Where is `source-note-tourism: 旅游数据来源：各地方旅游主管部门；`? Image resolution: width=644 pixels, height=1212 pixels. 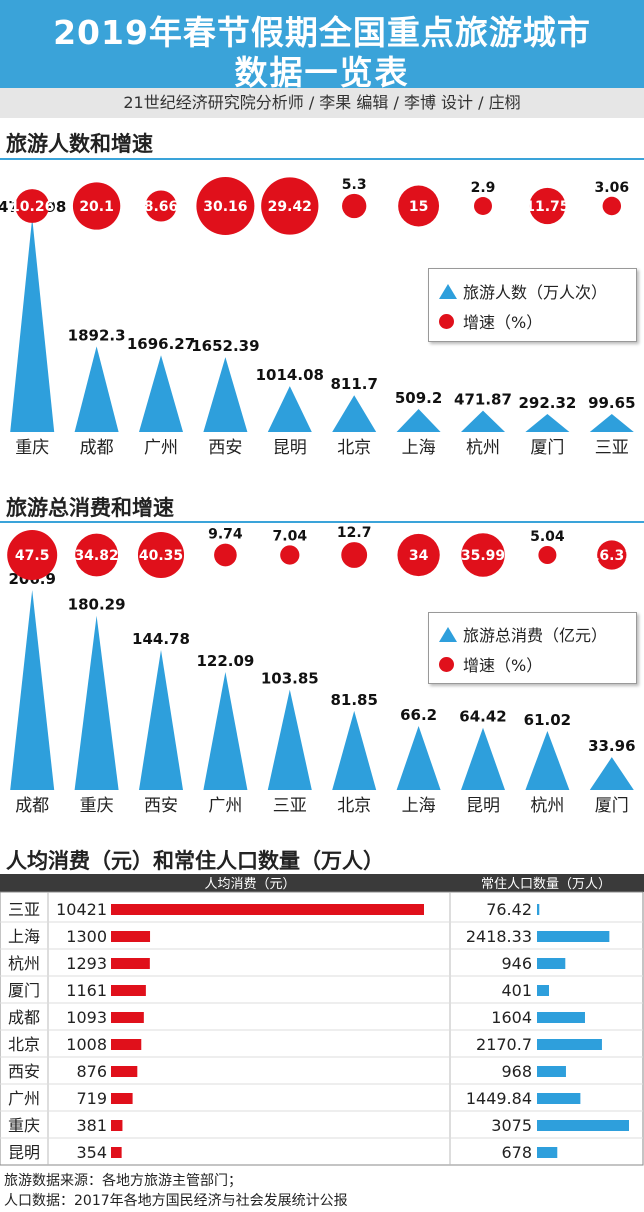
source-note-tourism: 旅游数据来源：各地方旅游主管部门； is located at coordinates (123, 1181).